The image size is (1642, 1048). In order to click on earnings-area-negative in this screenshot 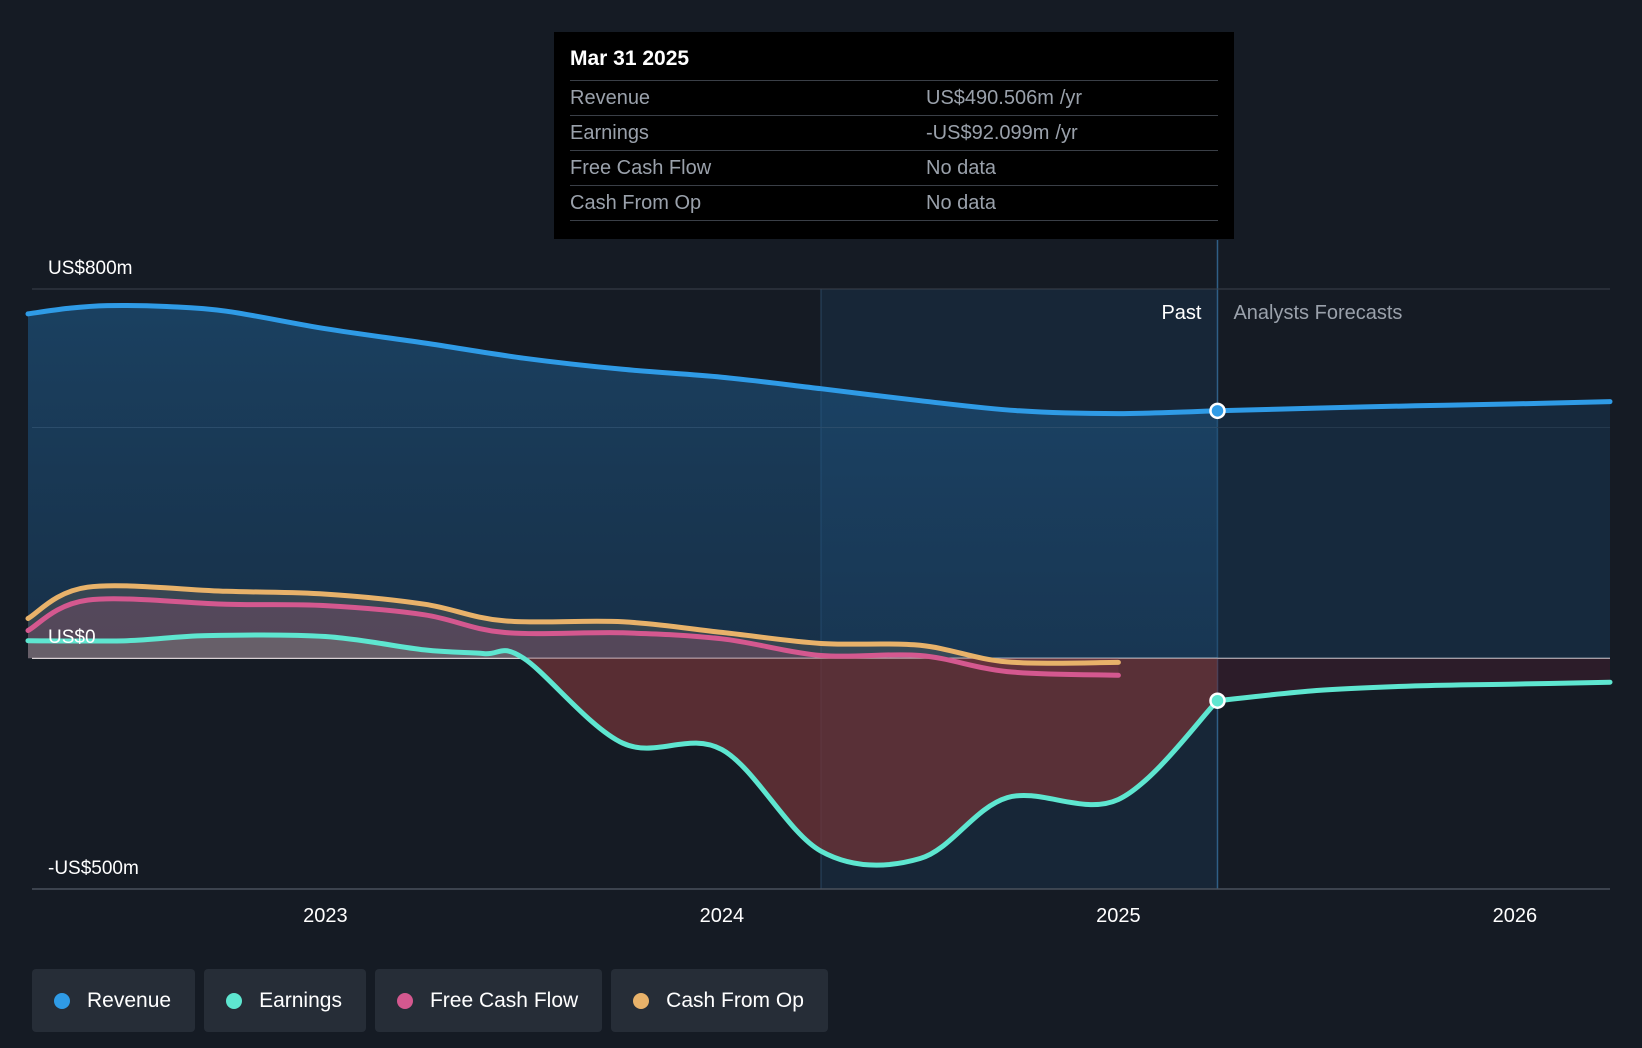, I will do `click(870, 762)`.